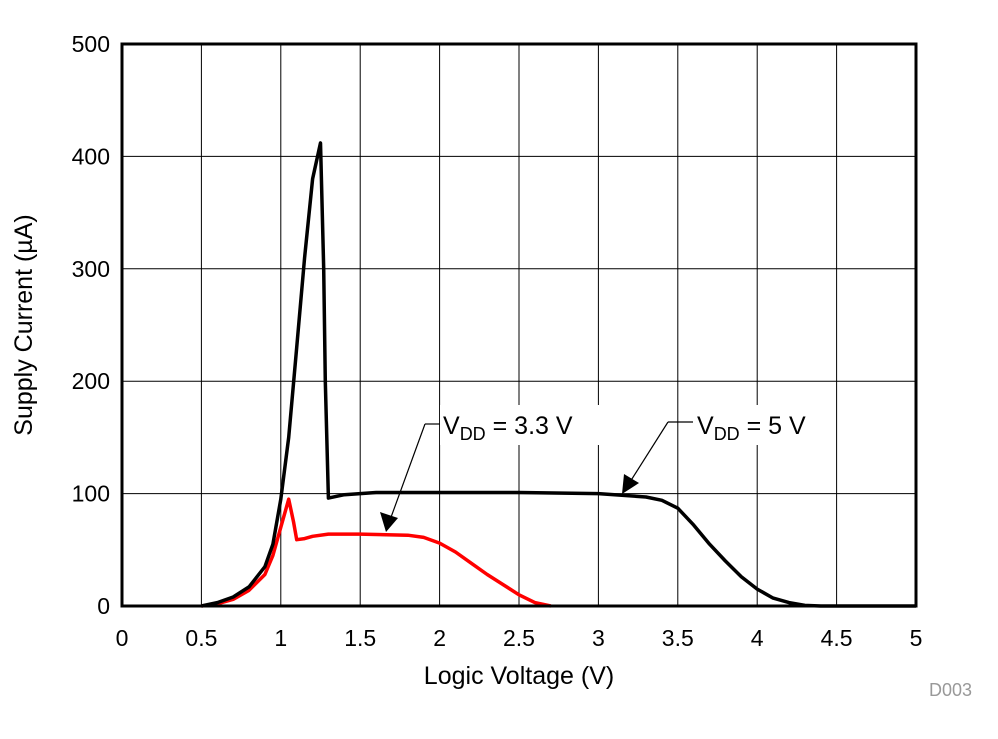 The height and width of the screenshot is (739, 998). What do you see at coordinates (103, 606) in the screenshot?
I see `y-tick-label: 0` at bounding box center [103, 606].